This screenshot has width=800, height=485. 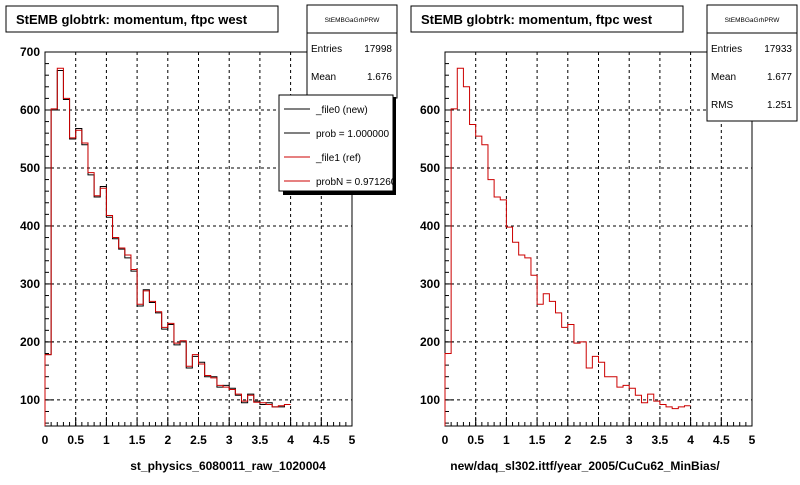 I want to click on legend-frame, so click(x=336, y=143).